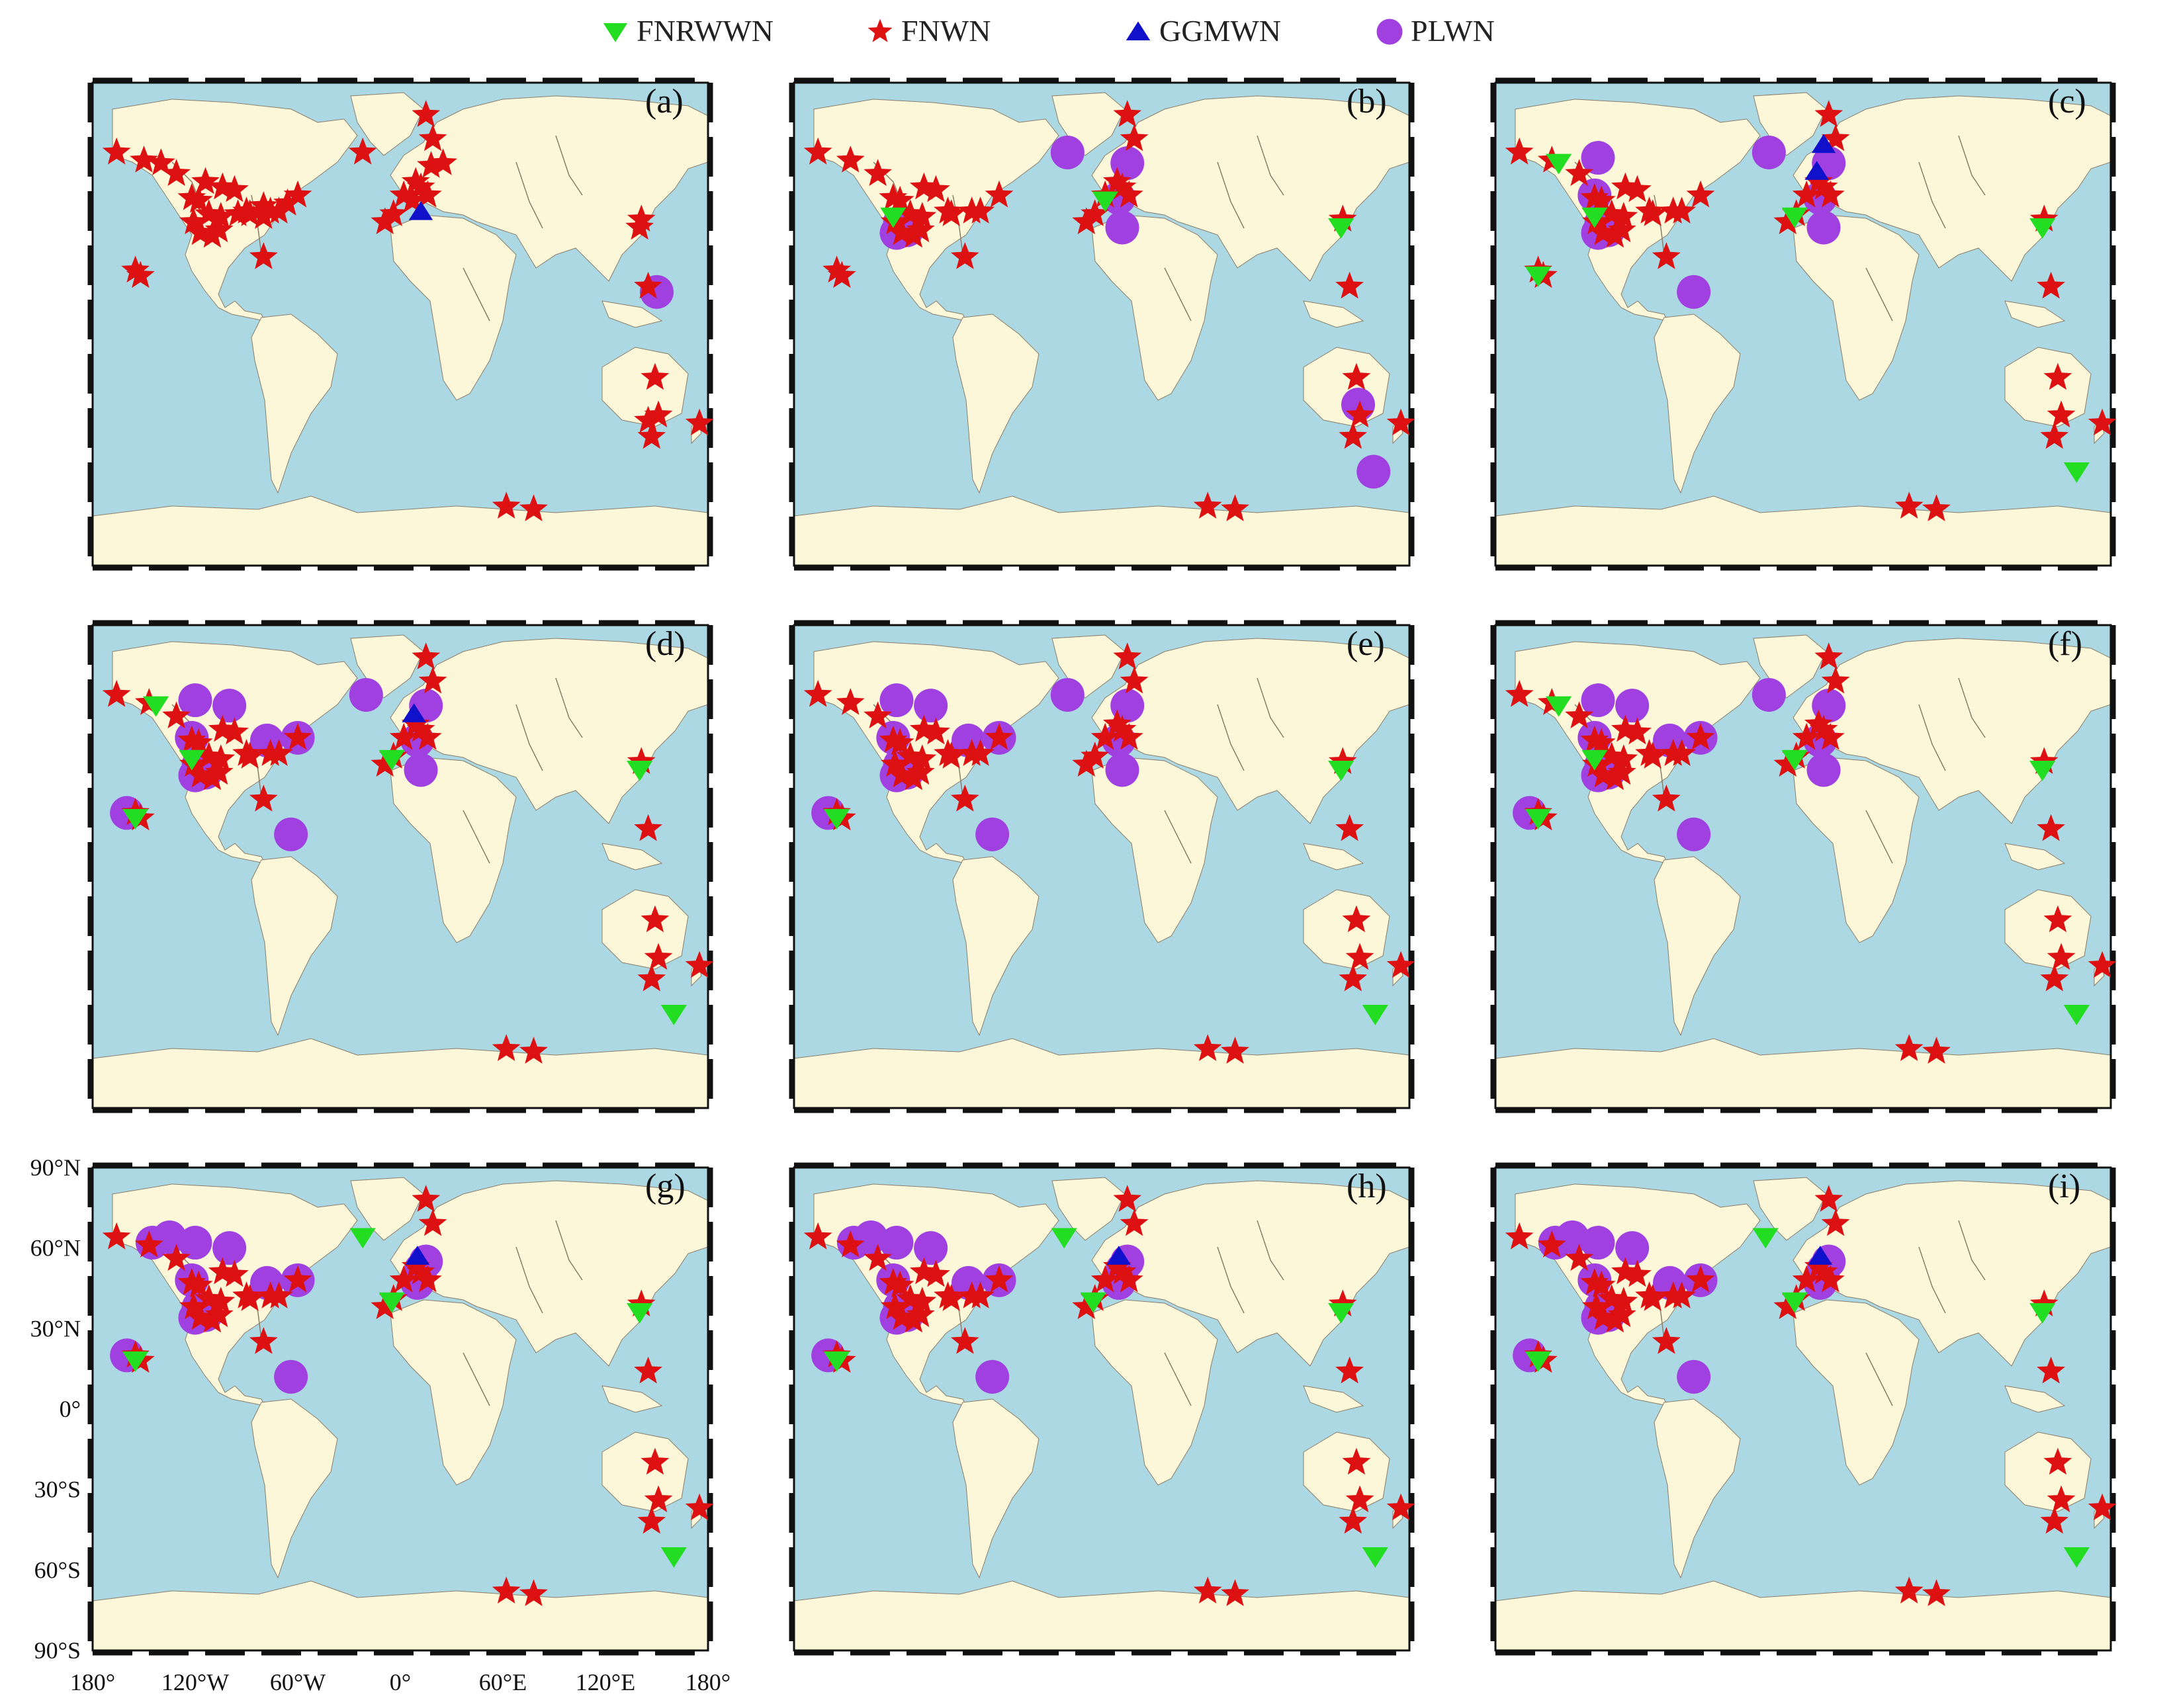 The height and width of the screenshot is (1708, 2173). Describe the element at coordinates (1049, 31) in the screenshot. I see `legend: FNRWWN FNWN GGMWN PLWN` at that location.